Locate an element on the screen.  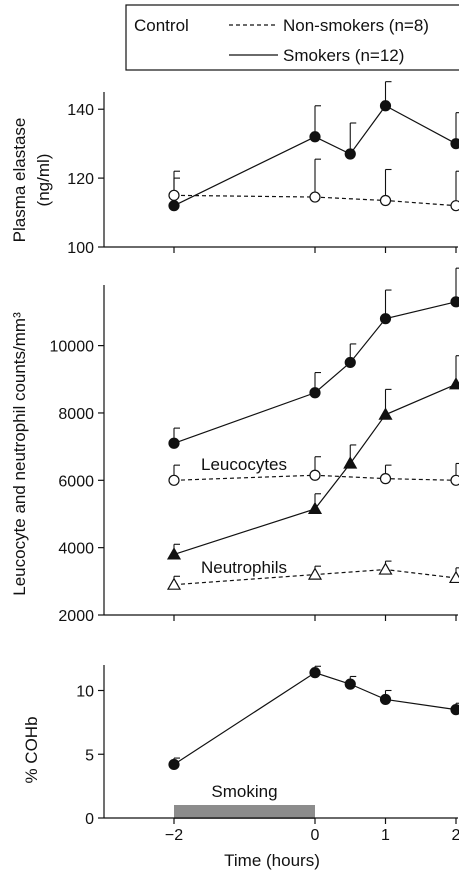
legend: Control Non-smokers (n=8) Smokers (n=12) is located at coordinates (292, 37).